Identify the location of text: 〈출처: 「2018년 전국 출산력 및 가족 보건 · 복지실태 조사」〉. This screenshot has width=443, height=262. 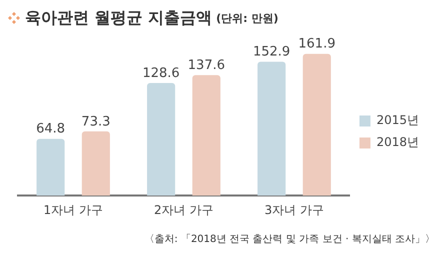
(289, 239).